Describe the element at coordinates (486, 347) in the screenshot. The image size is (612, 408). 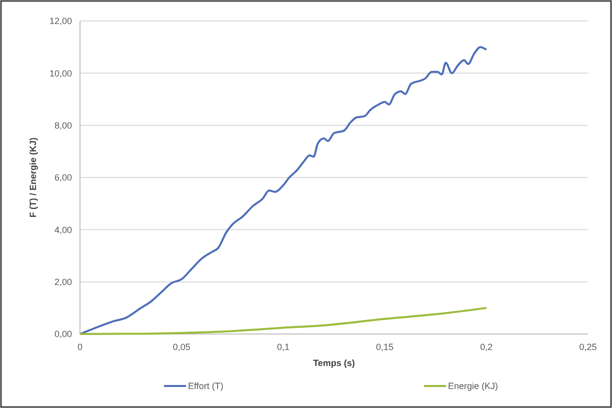
I see `x-tick-label: 0,2` at that location.